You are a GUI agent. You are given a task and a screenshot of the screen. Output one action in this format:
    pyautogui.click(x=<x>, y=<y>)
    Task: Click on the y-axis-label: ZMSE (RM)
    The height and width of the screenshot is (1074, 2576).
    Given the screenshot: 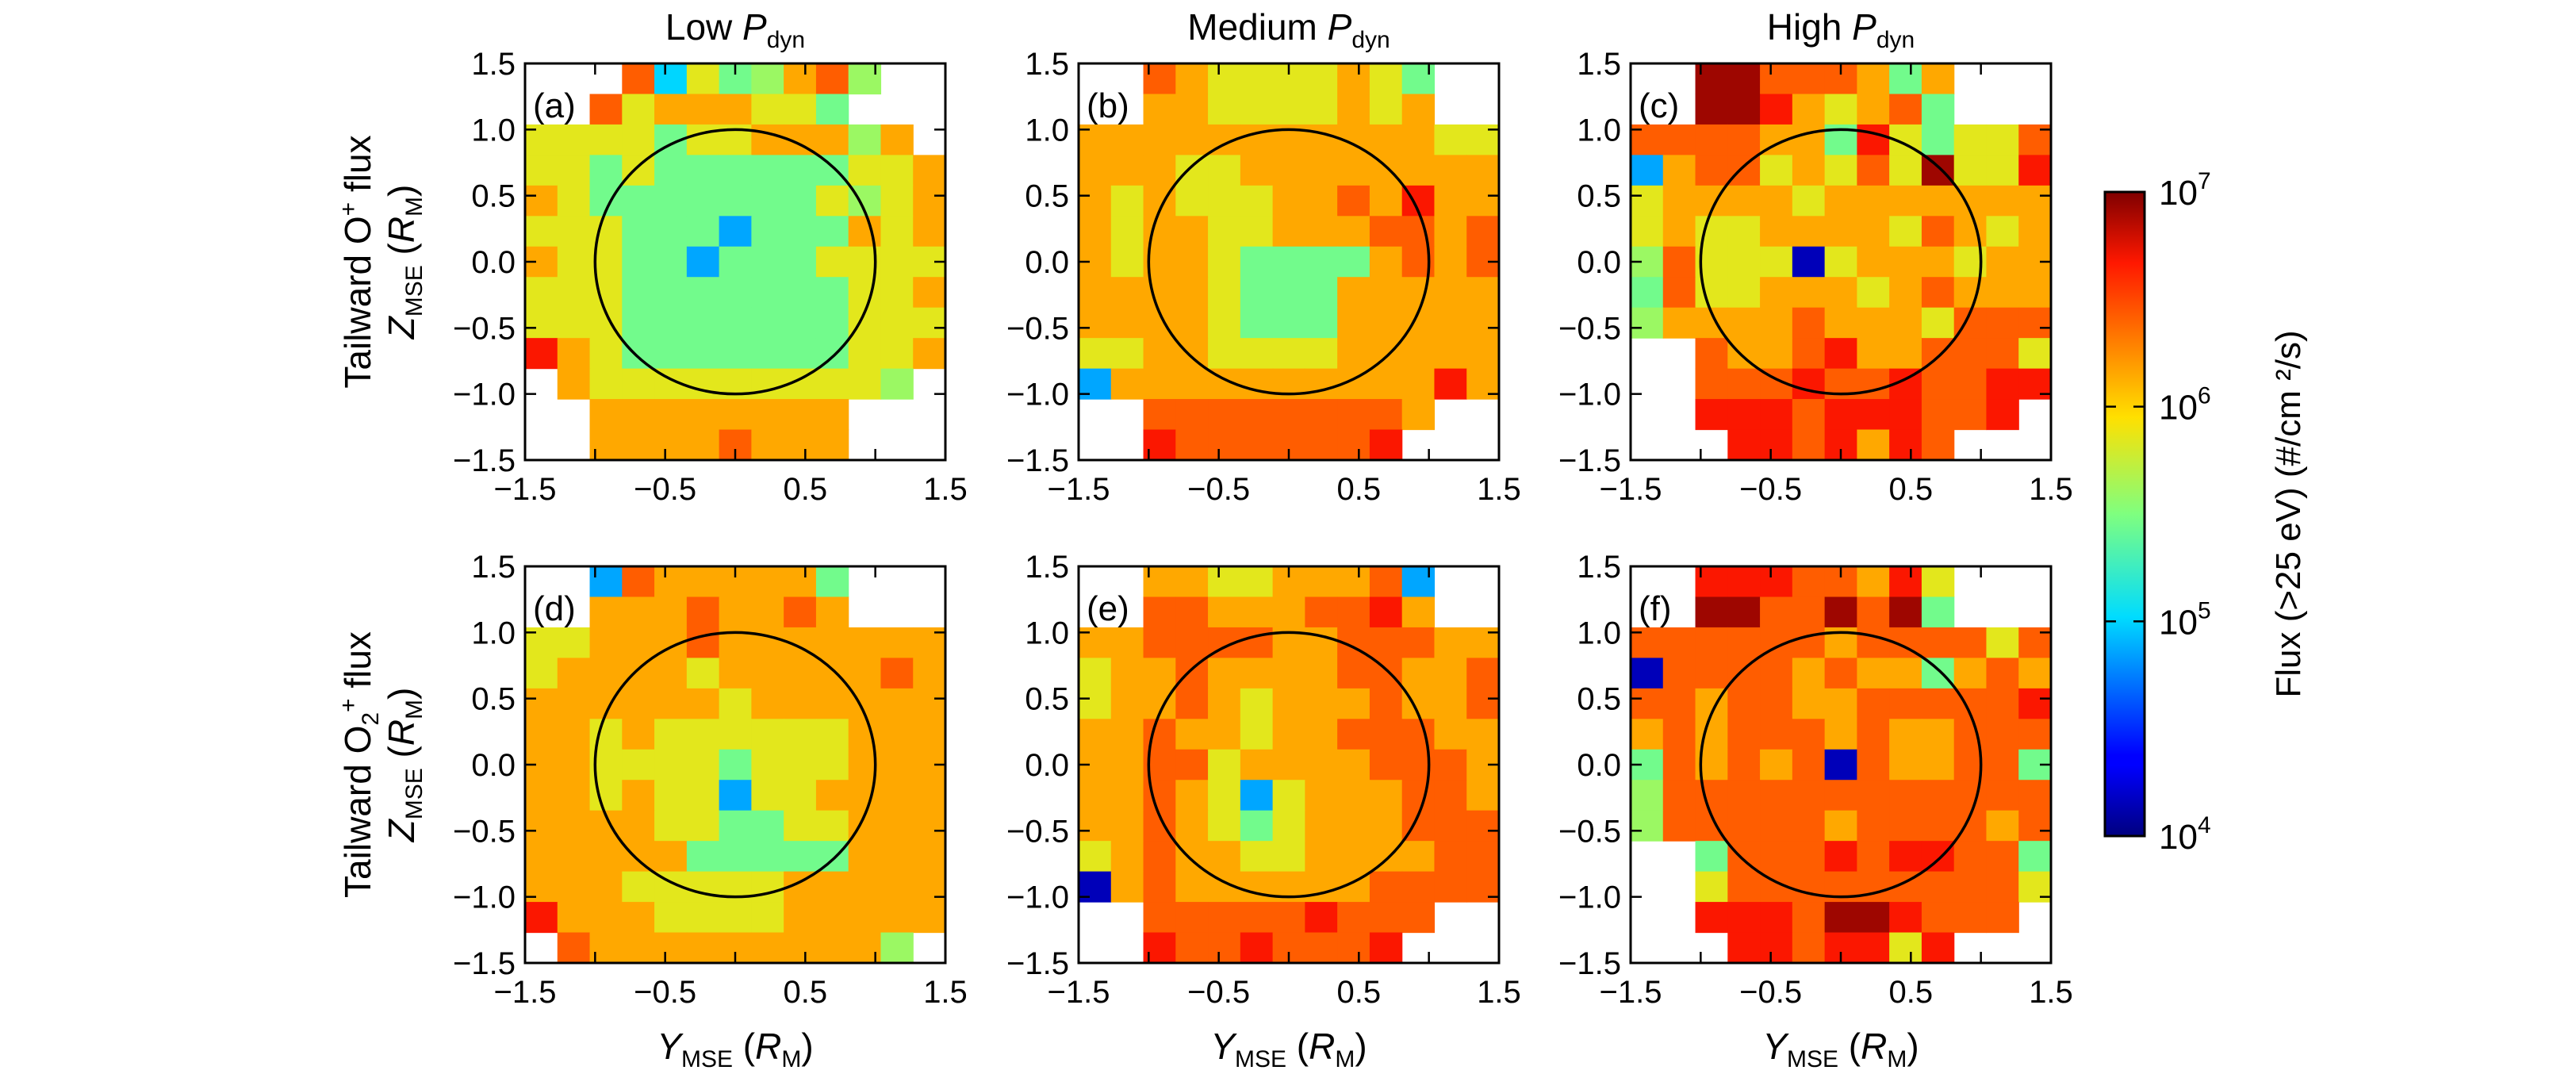 What is the action you would take?
    pyautogui.click(x=404, y=262)
    